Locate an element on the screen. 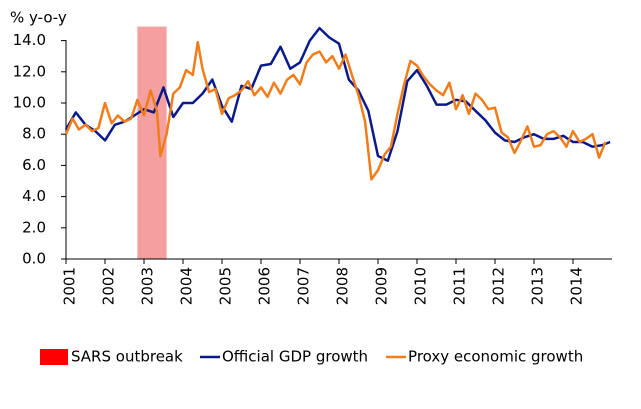 The image size is (641, 409). legend-label: SARS outbreak is located at coordinates (127, 357).